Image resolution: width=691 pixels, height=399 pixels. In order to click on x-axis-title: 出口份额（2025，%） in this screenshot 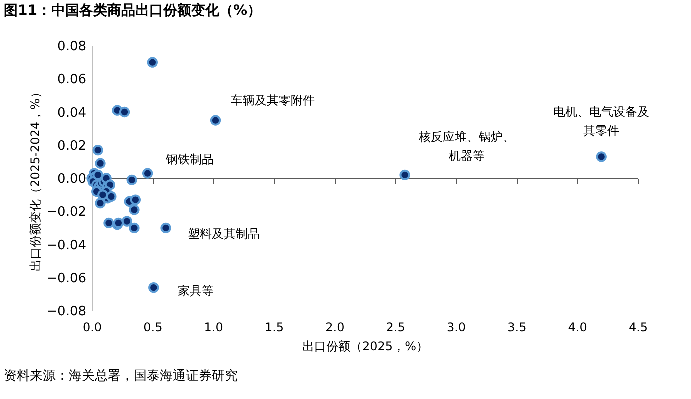, I will do `click(365, 347)`.